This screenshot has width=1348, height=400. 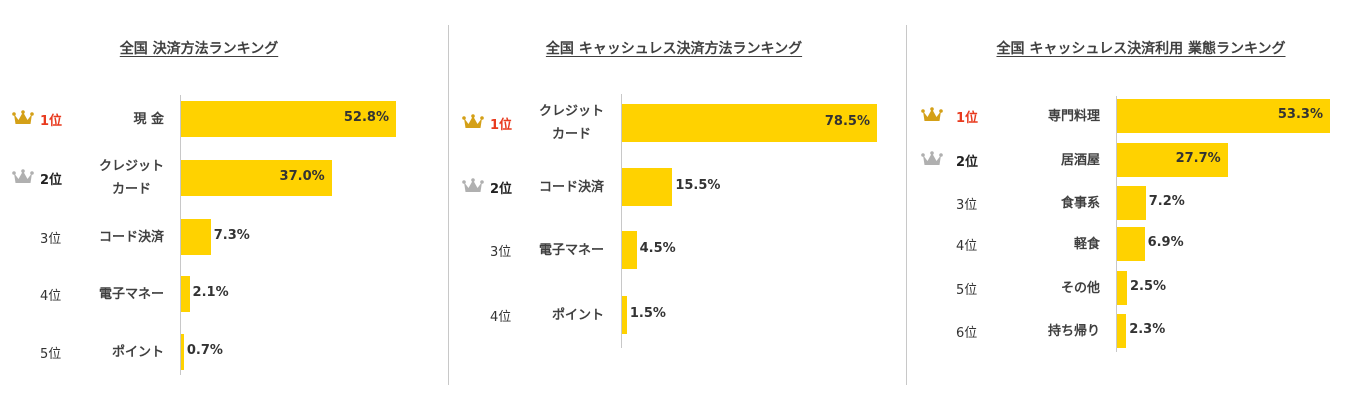 I want to click on category-label: 持ち帰り, so click(x=1074, y=331).